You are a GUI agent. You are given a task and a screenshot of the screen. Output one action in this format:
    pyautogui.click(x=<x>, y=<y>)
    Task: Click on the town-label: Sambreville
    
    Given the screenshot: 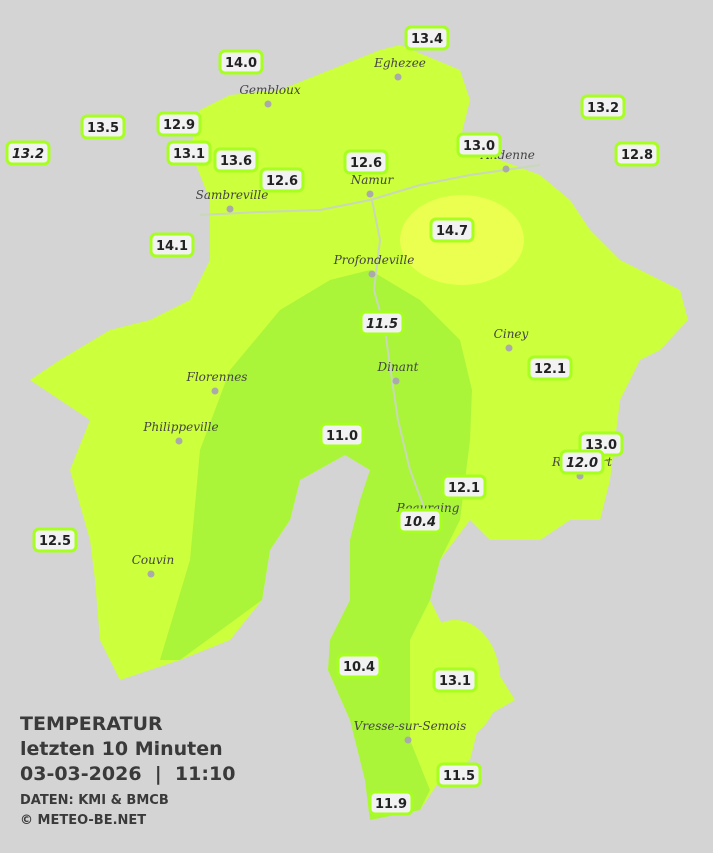 What is the action you would take?
    pyautogui.click(x=232, y=195)
    